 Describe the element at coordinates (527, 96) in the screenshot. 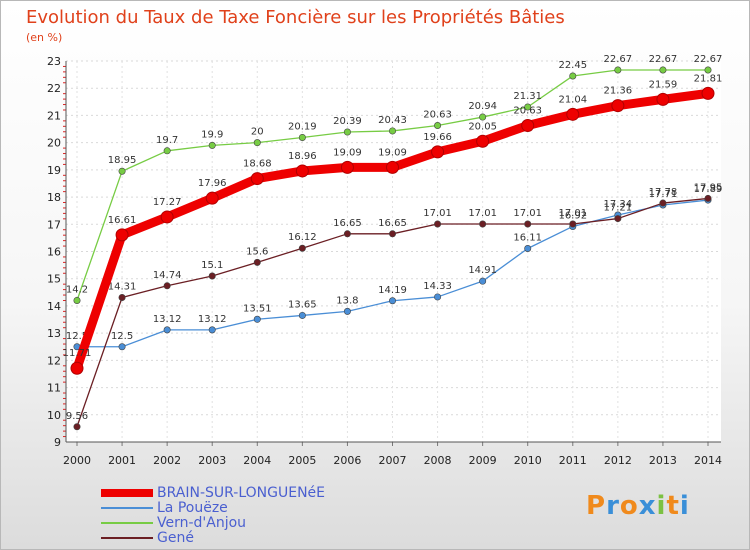

I see `data-label: 21.31` at that location.